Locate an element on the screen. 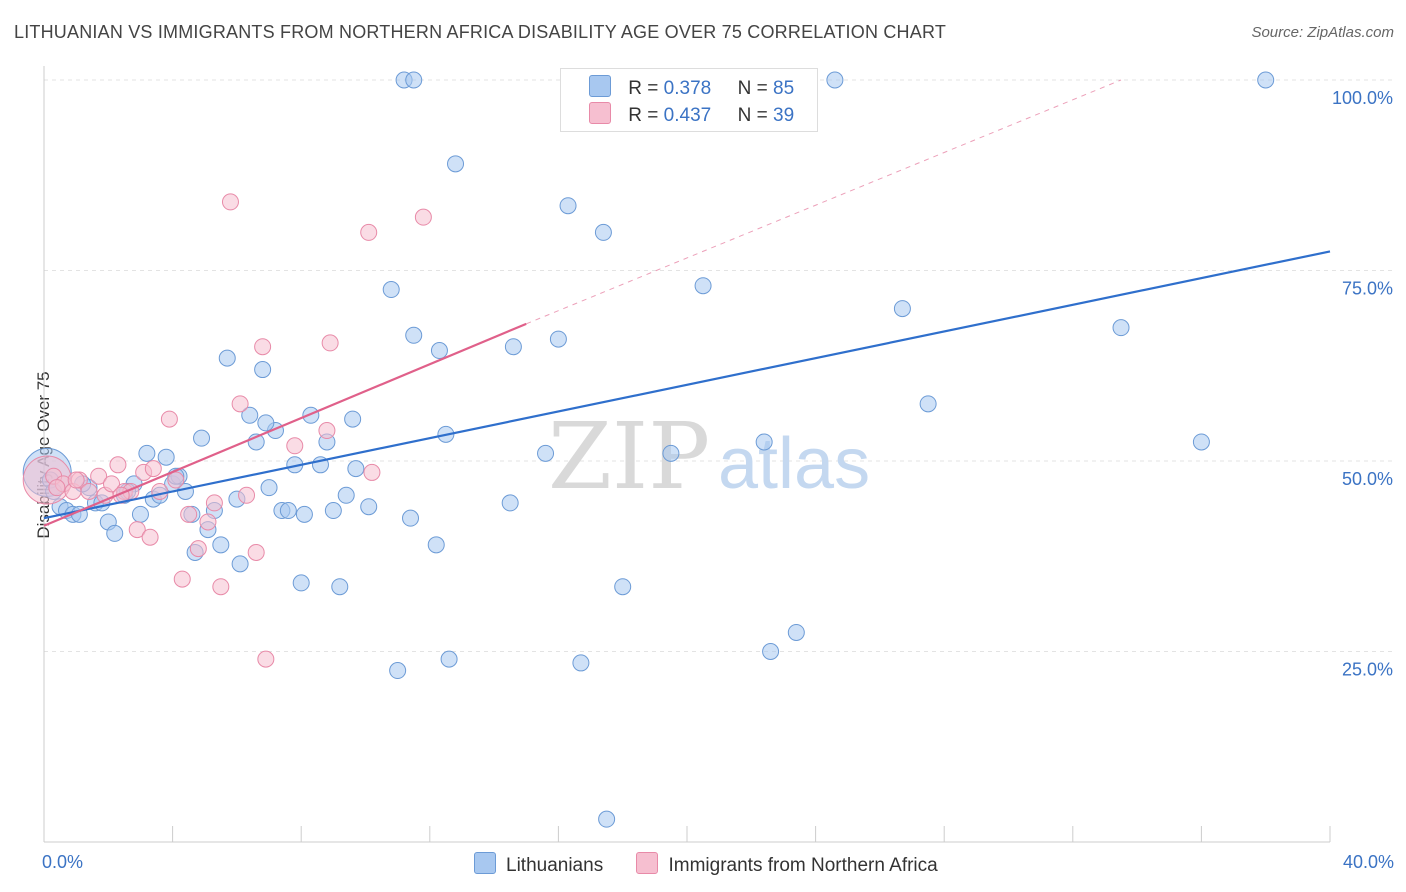  y-tick-labels: 100.0% 75.0% 50.0% 25.0% is located at coordinates (1362, 384).